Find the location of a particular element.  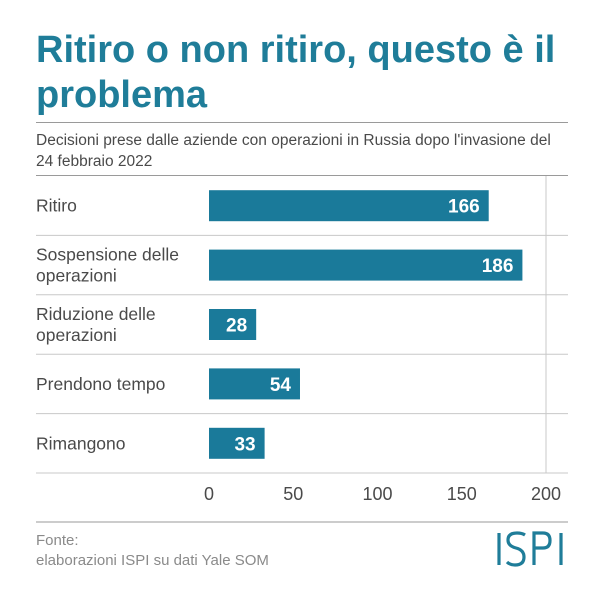

x-tick-label: 150 is located at coordinates (462, 494).